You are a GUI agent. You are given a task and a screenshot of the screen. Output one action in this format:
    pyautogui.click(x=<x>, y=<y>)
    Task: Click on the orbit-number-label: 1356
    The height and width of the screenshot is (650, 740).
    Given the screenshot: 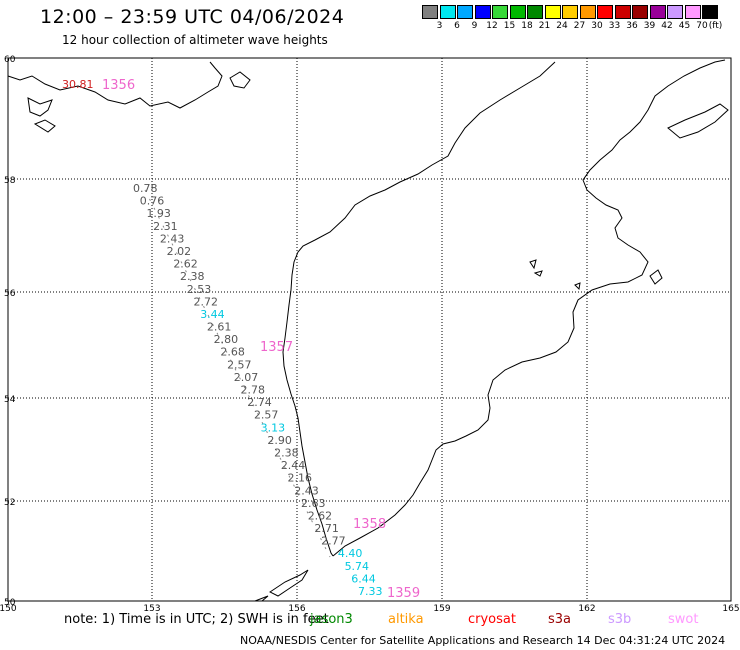 What is the action you would take?
    pyautogui.click(x=118, y=85)
    